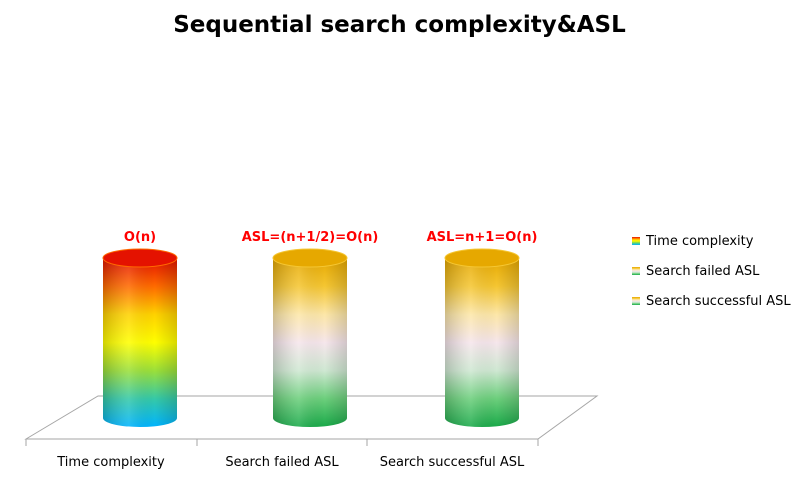  I want to click on data-label: ASL=(n+1/2)=O(n), so click(310, 237).